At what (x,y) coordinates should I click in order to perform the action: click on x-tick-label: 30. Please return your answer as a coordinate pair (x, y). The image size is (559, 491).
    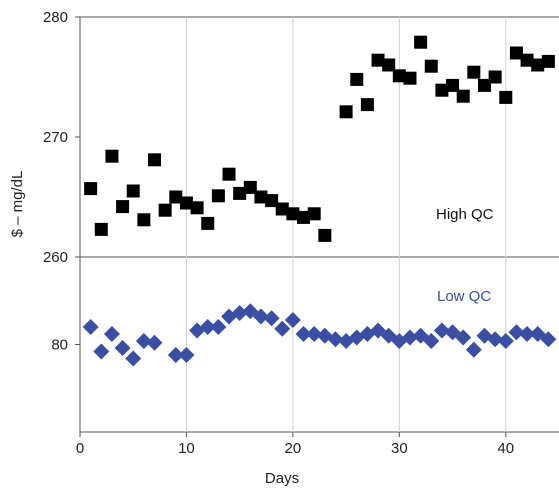
    Looking at the image, I should click on (399, 448).